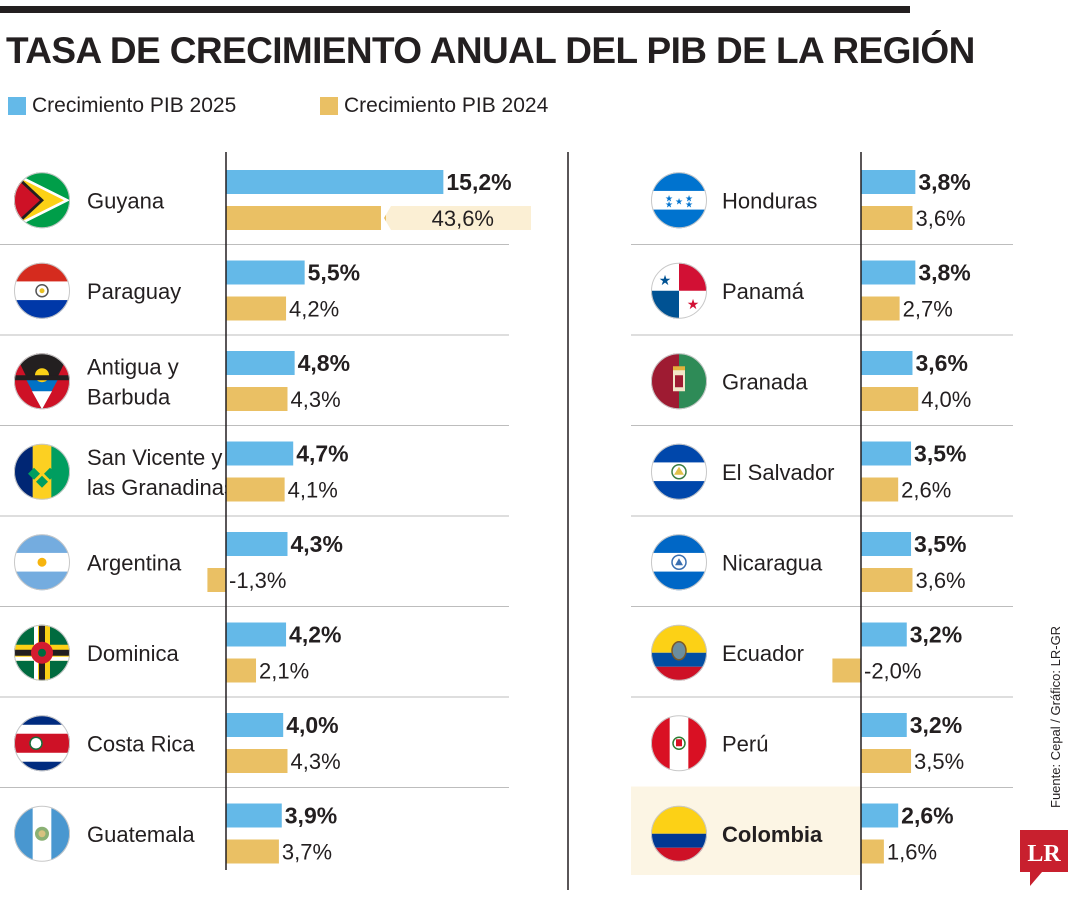 The height and width of the screenshot is (900, 1080). Describe the element at coordinates (329, 106) in the screenshot. I see `legend-swatch-2024` at that location.